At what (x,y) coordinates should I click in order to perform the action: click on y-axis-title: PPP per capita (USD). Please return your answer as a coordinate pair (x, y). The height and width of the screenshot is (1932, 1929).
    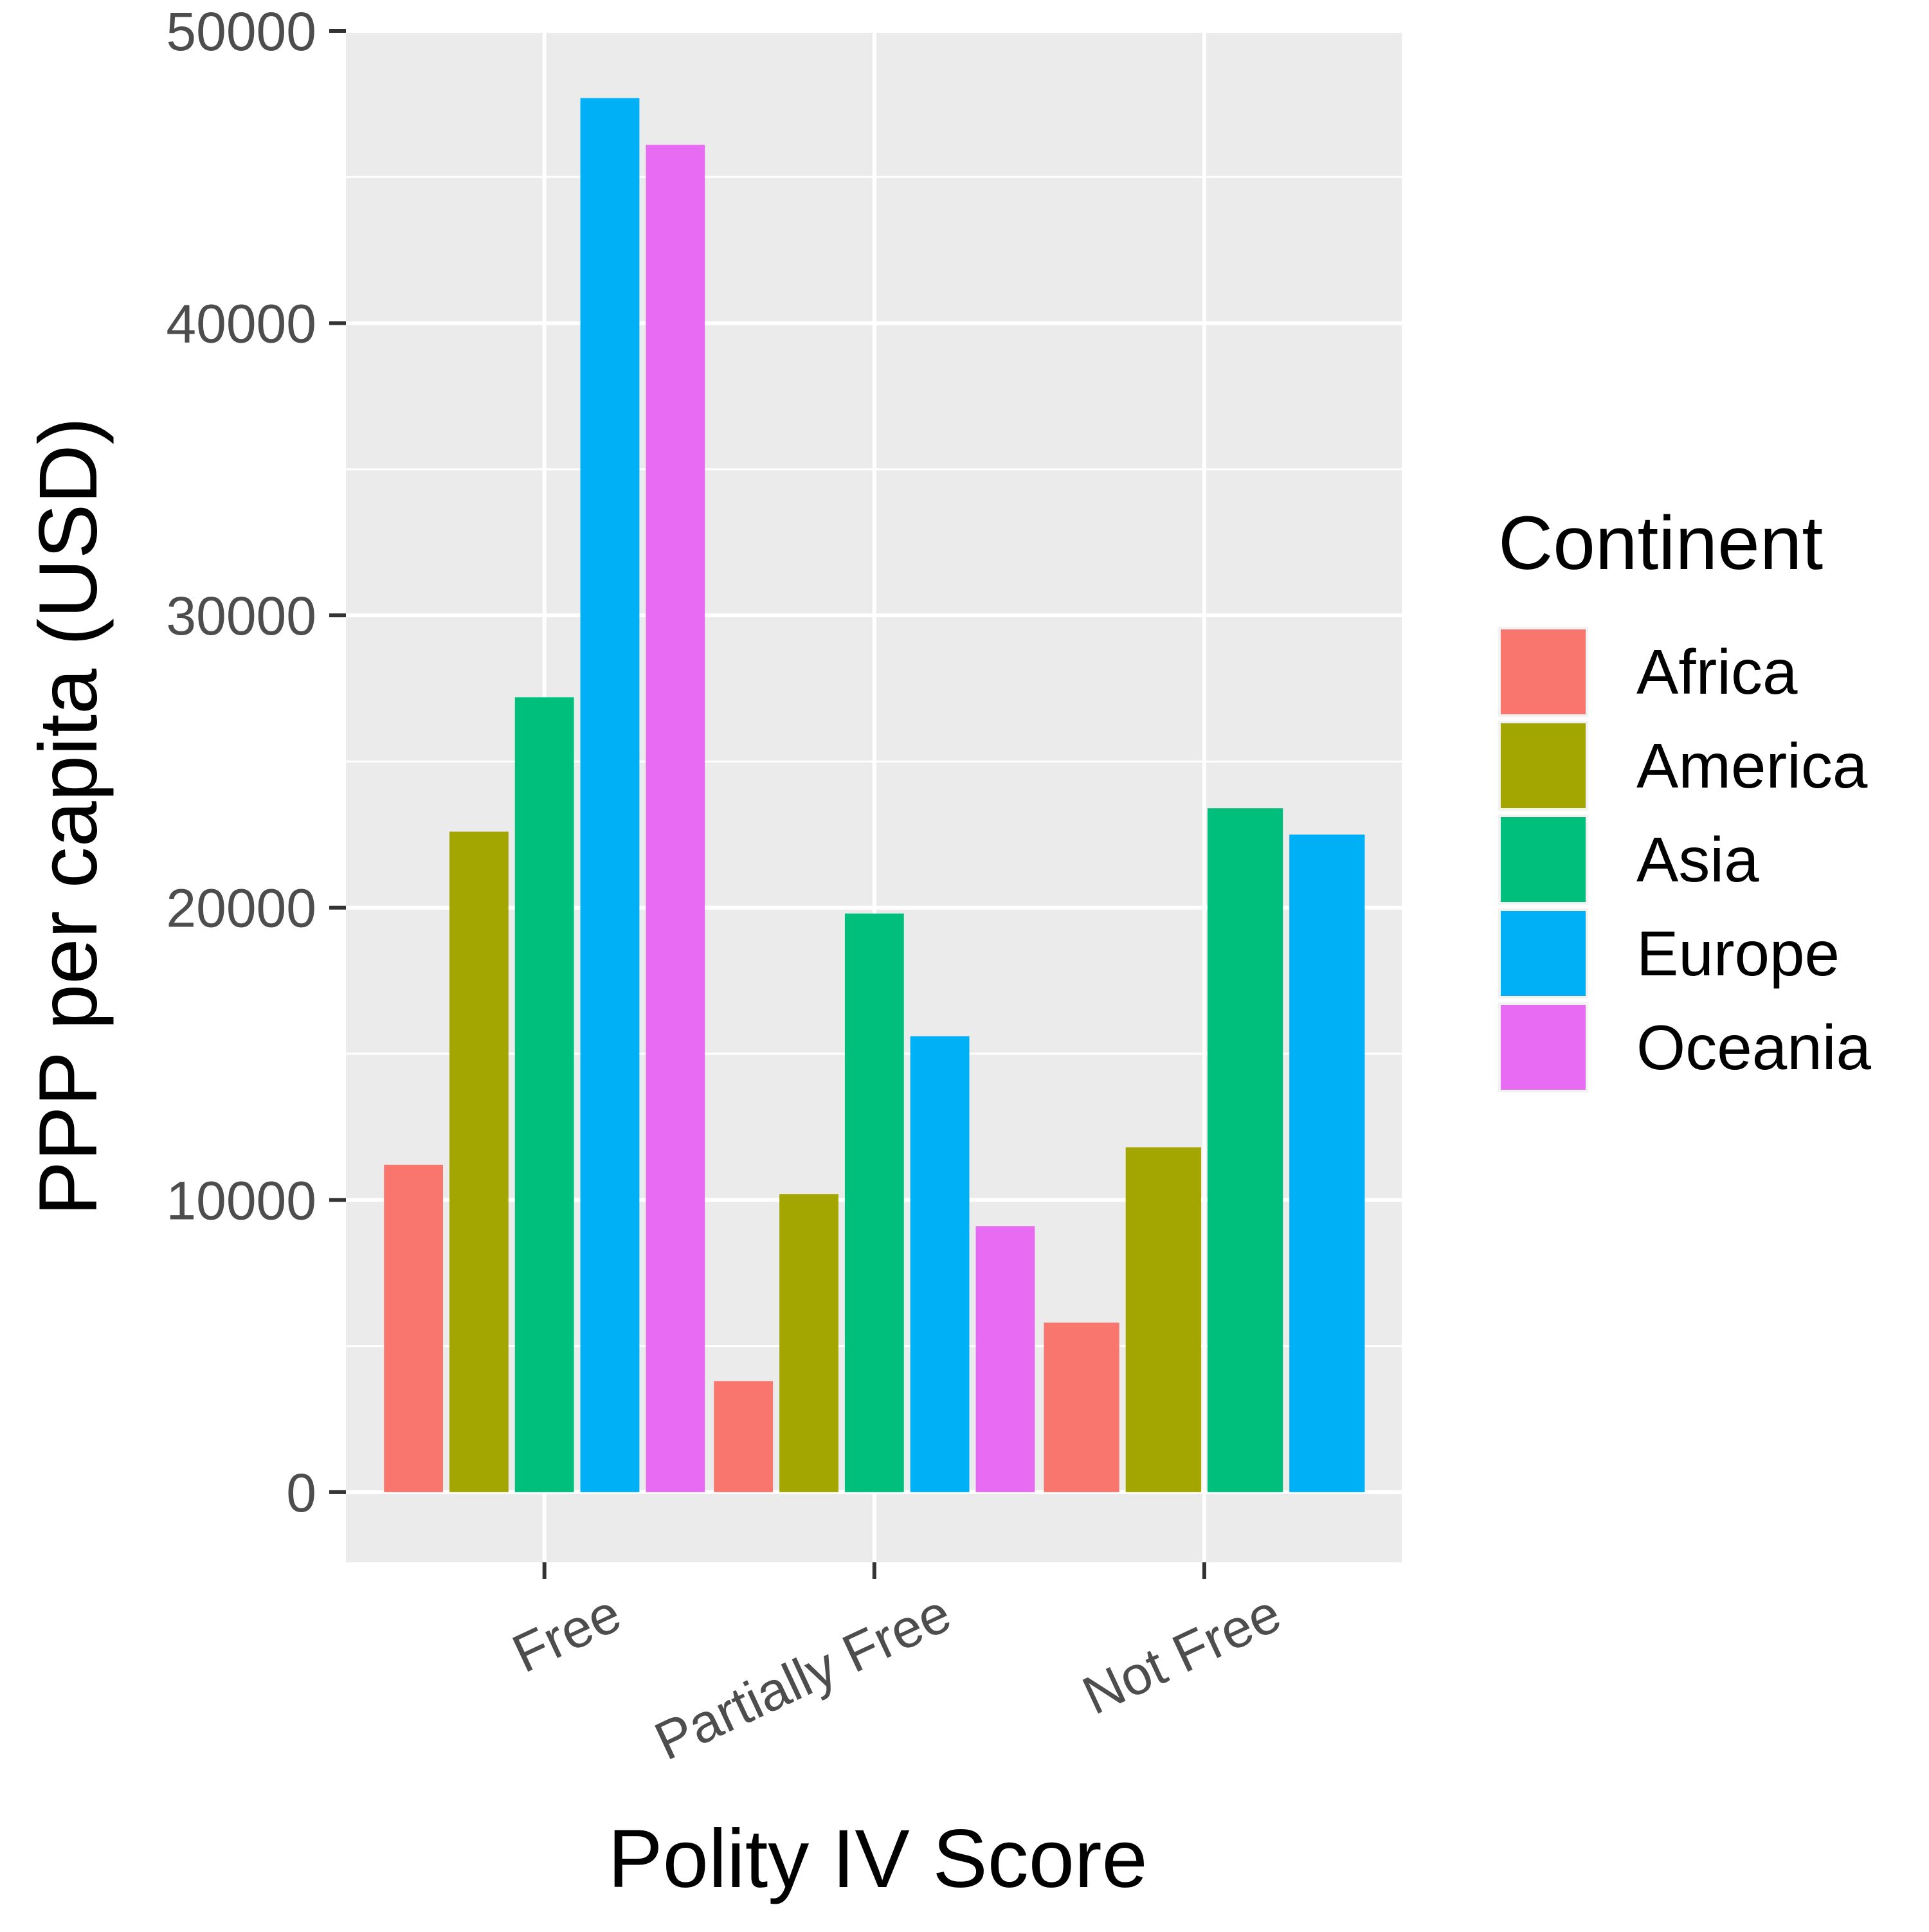
    Looking at the image, I should click on (68, 816).